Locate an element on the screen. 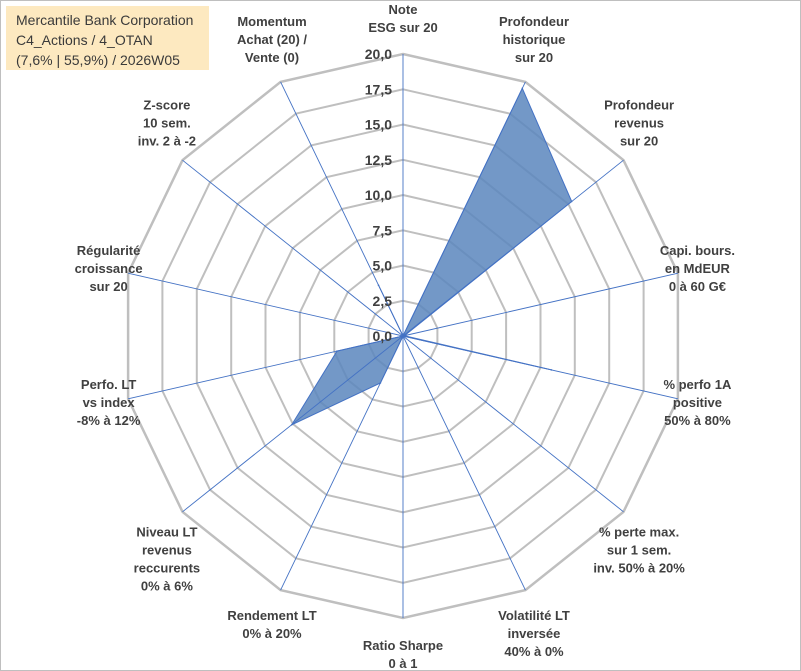 Image resolution: width=801 pixels, height=671 pixels. chart-title-stats: (7,6% | 55,9%) / 2026W05 is located at coordinates (98, 60).